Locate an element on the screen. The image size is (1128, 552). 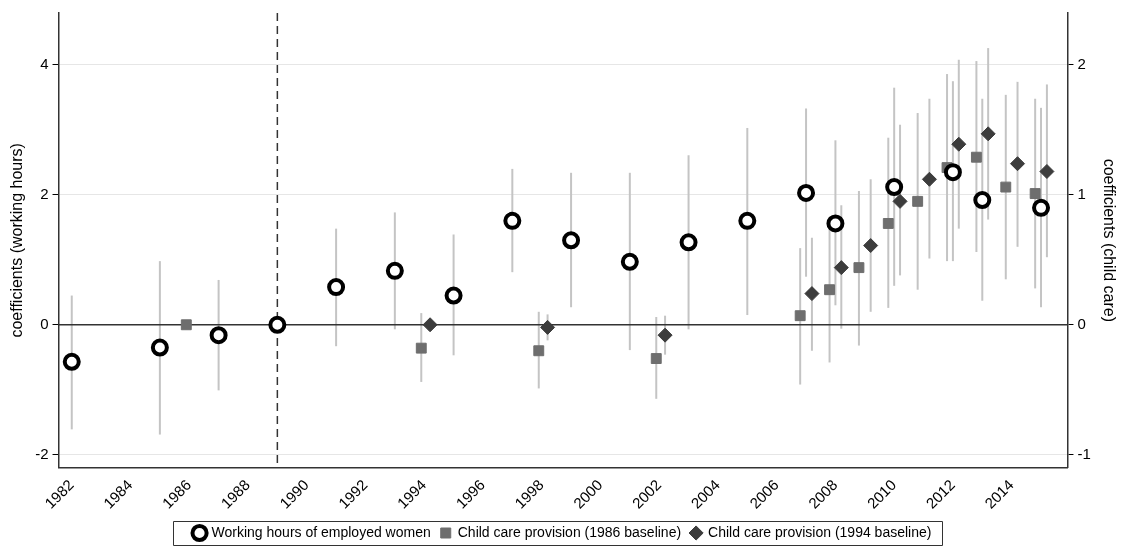
legend-label: Child care provision (1994 baseline) is located at coordinates (820, 531).